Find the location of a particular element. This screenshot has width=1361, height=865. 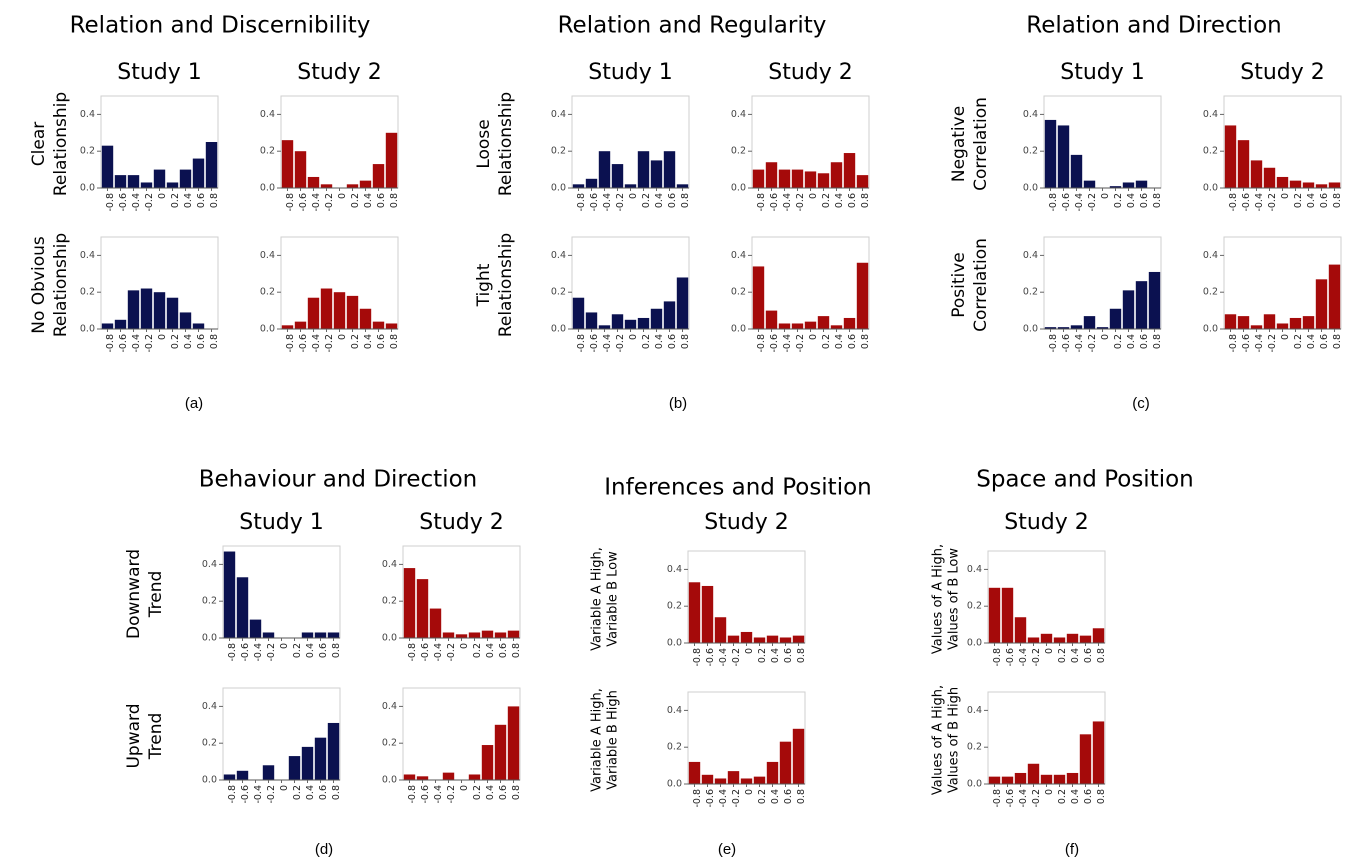

study-title: Study 1 is located at coordinates (159, 72).